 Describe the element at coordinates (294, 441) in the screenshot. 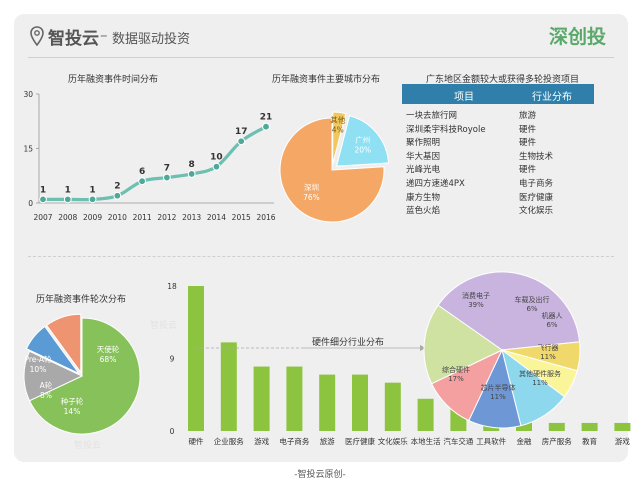

I see `bar-x-tick-label: 电子商务` at that location.